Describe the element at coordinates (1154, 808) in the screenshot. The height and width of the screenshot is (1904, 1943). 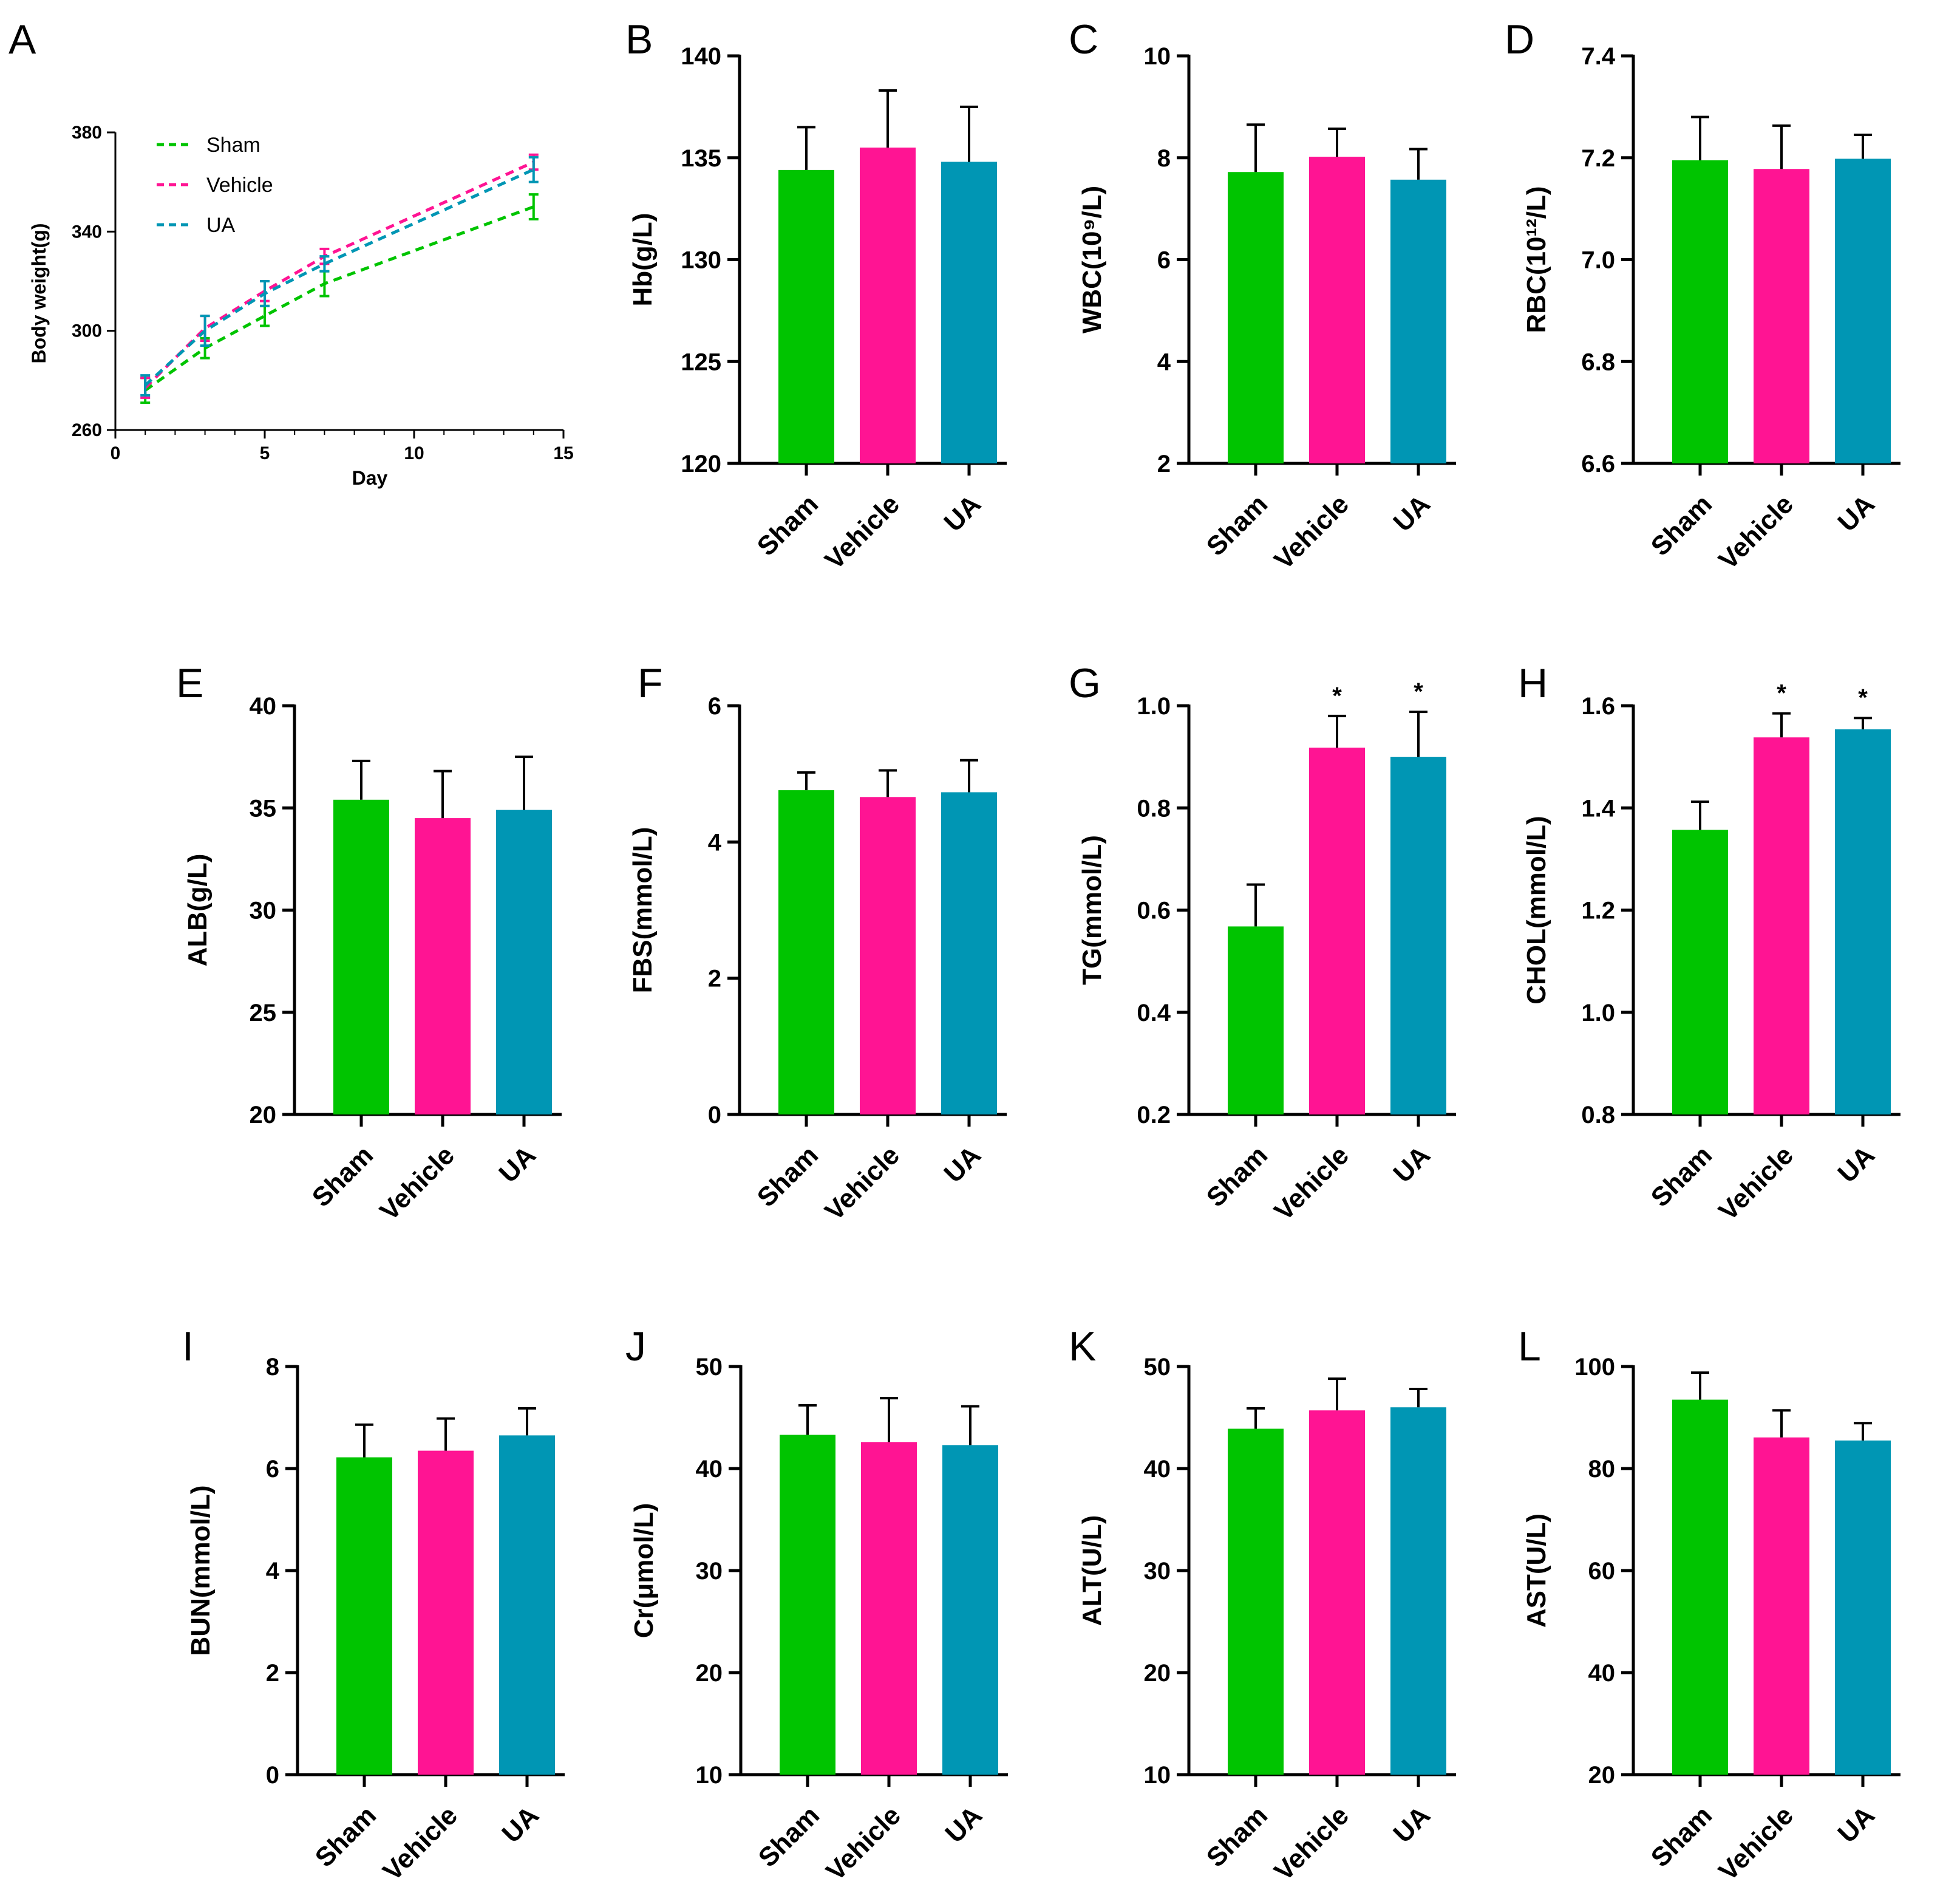
I see `y-tick-label: 0.8` at that location.